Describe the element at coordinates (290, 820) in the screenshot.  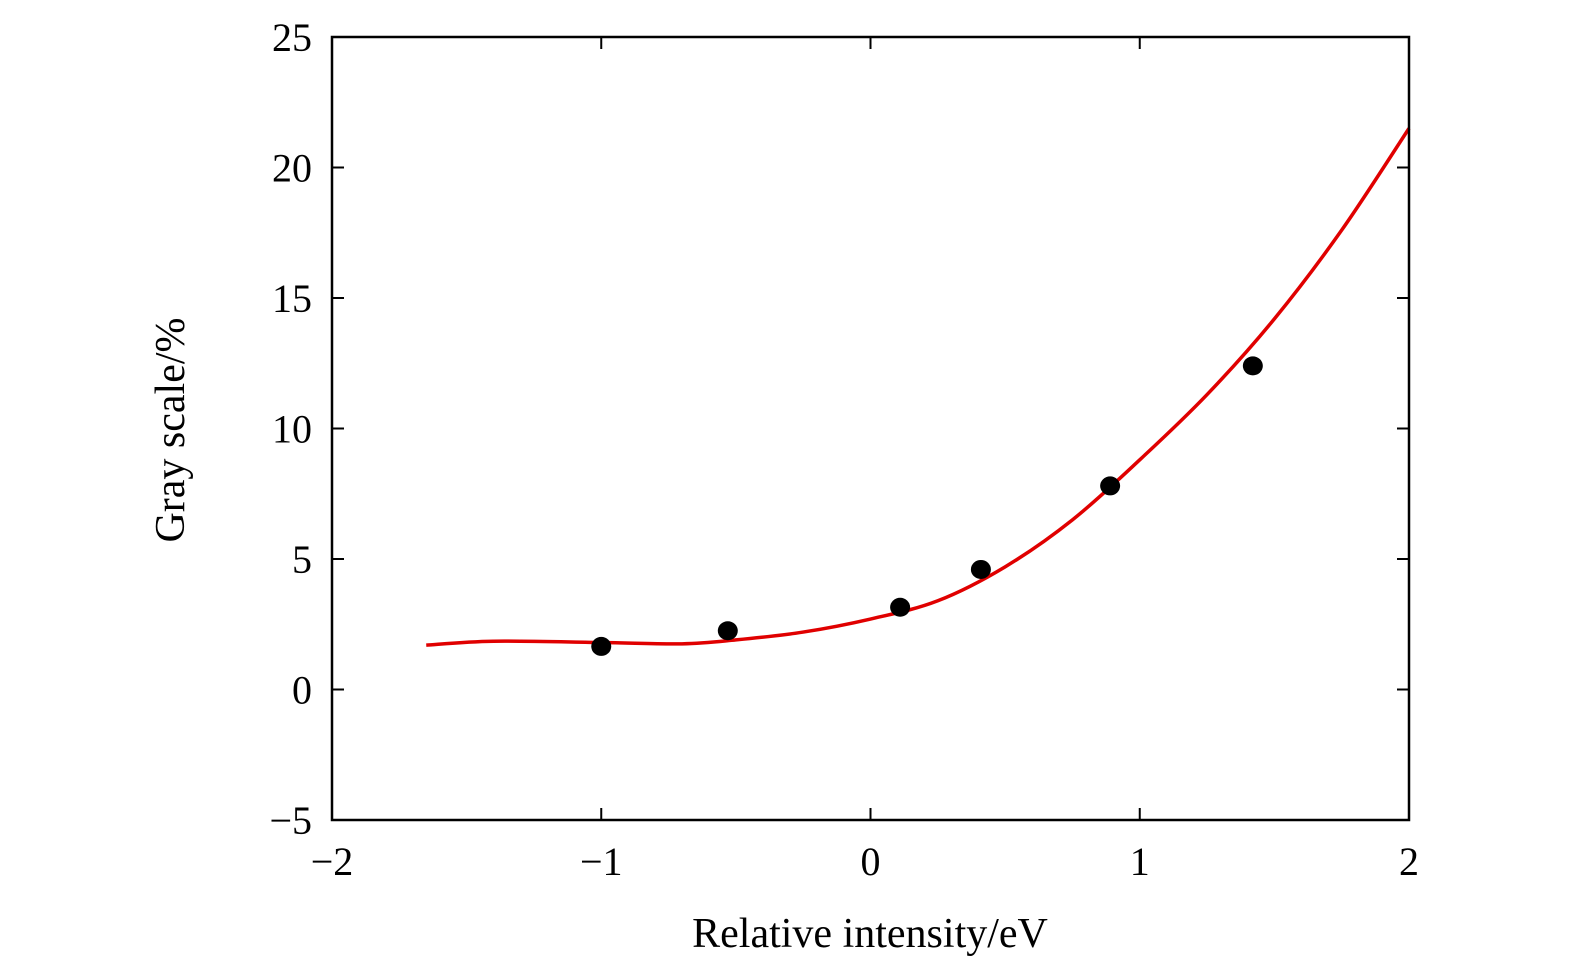
I see `y-tick-label: −5` at that location.